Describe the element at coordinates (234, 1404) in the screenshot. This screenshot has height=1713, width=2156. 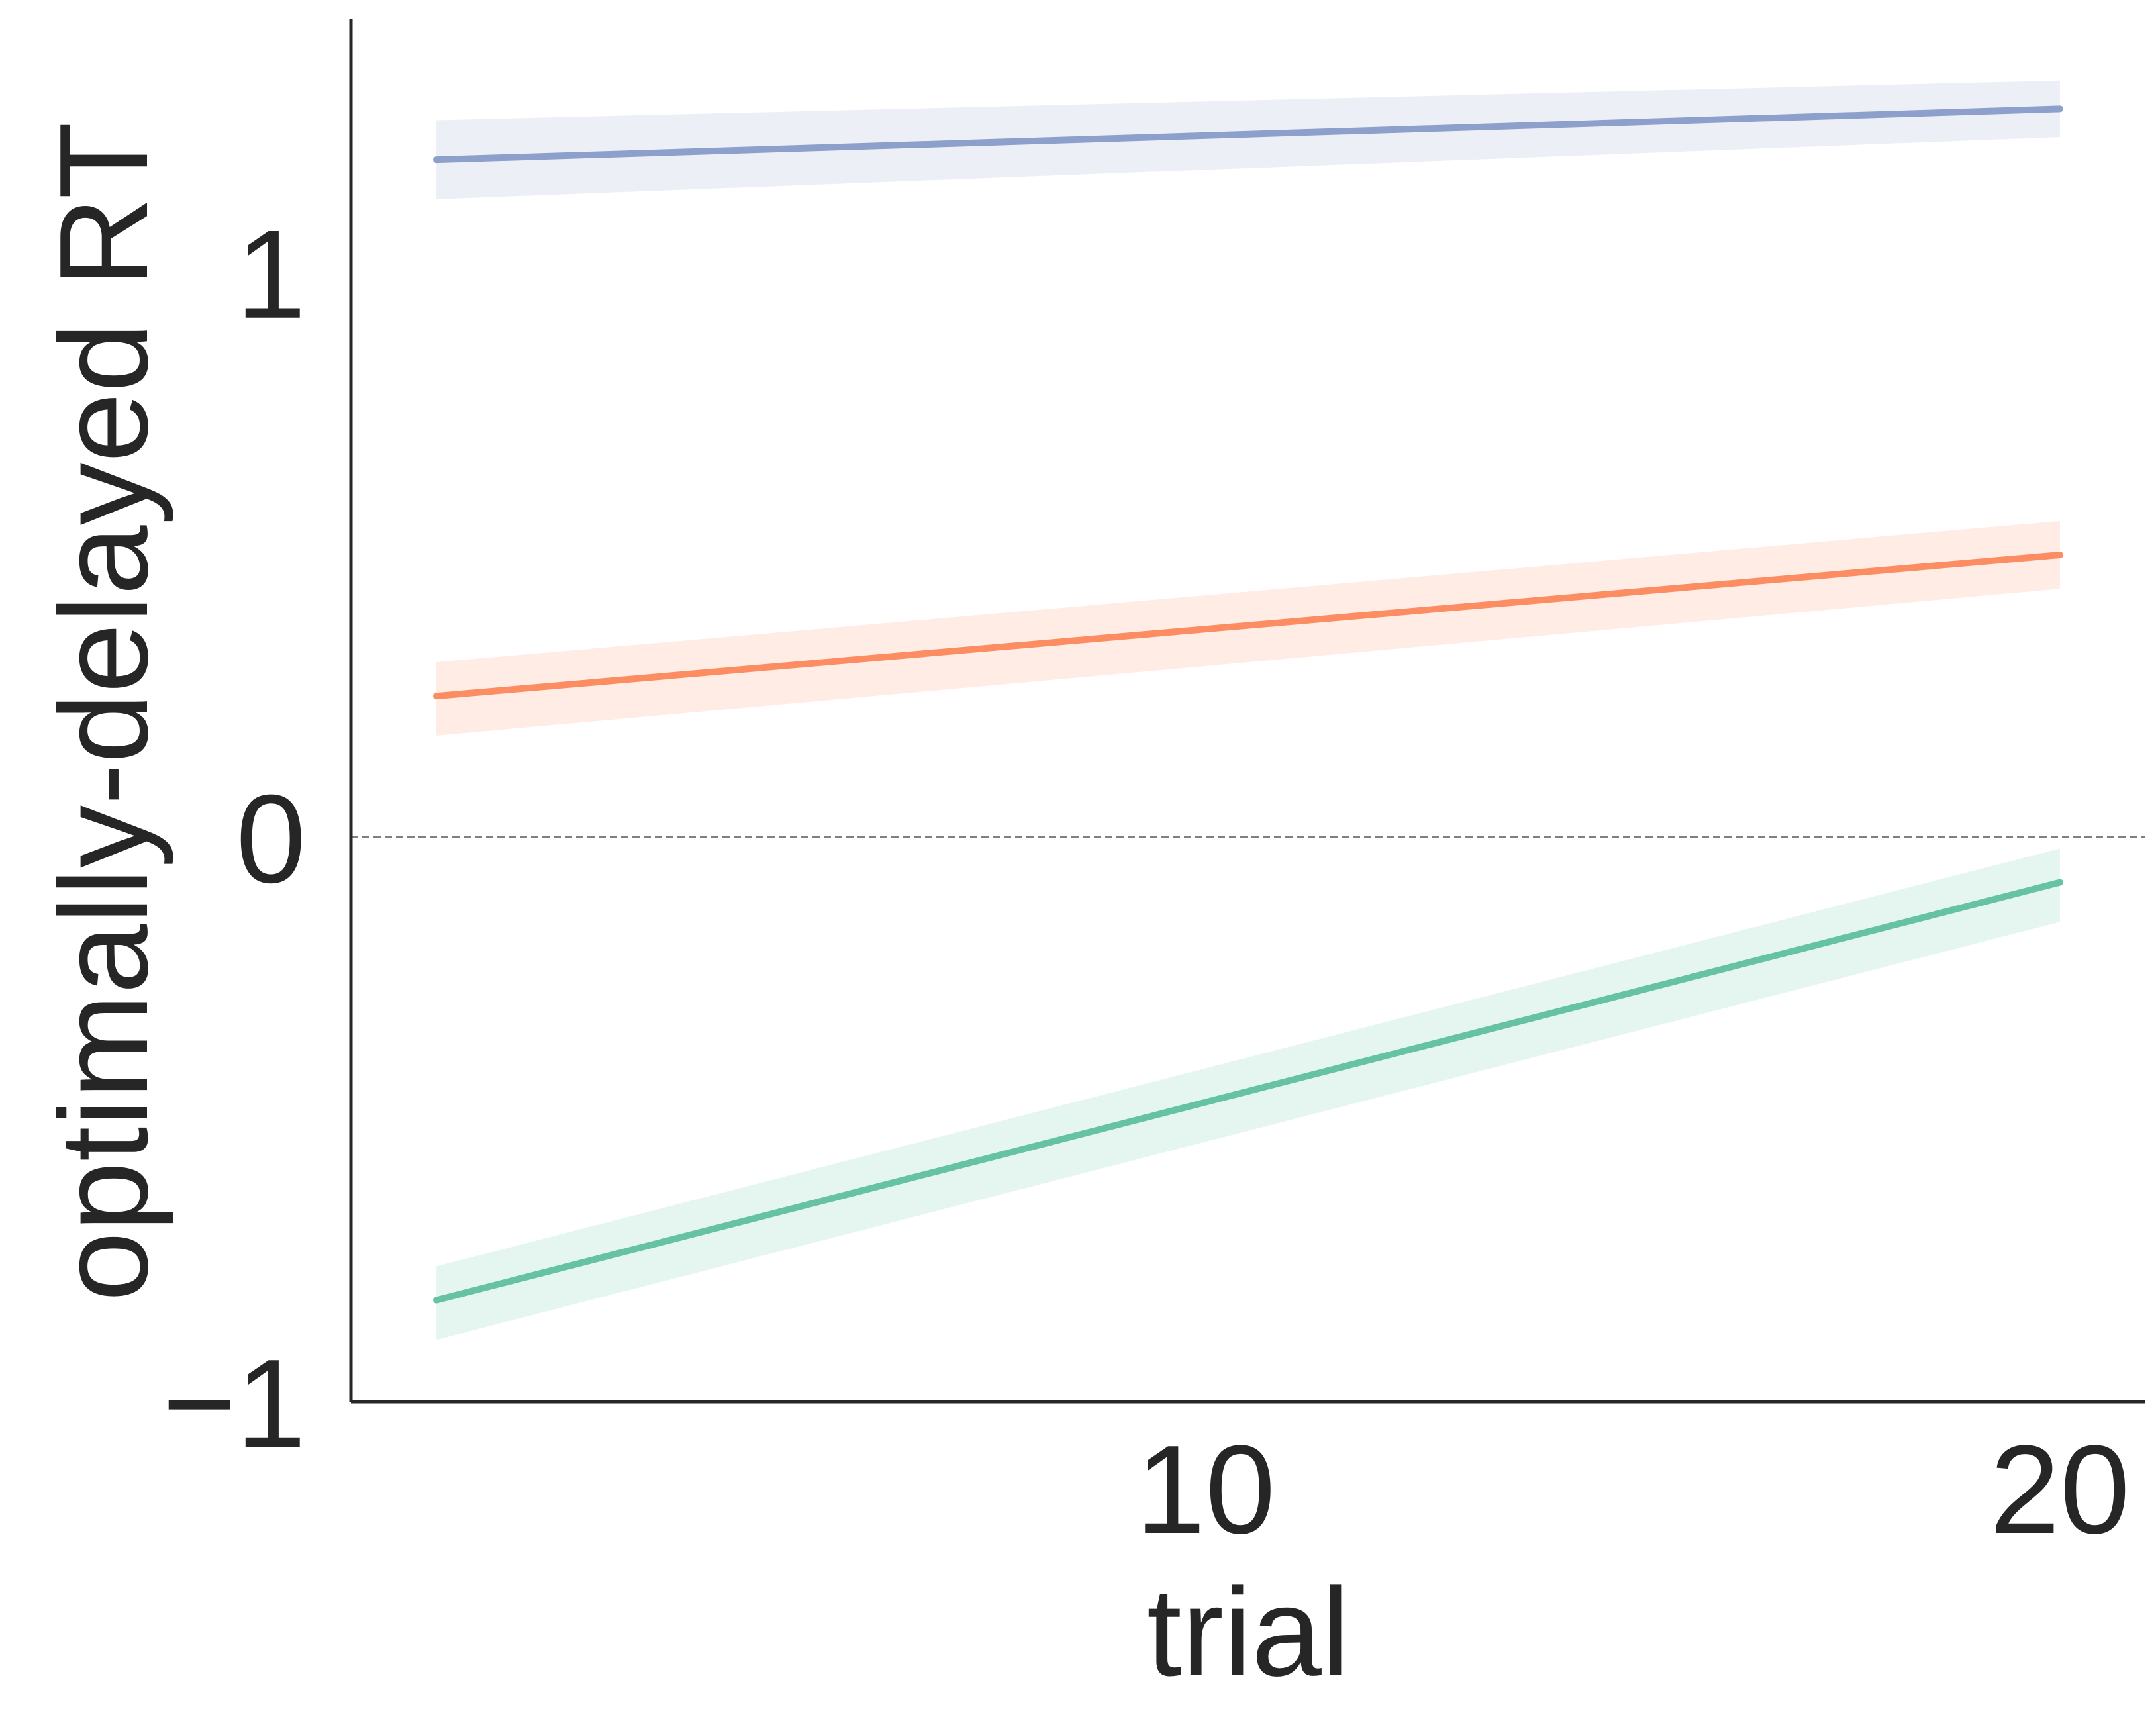
I see `y-tick-label: −1` at that location.